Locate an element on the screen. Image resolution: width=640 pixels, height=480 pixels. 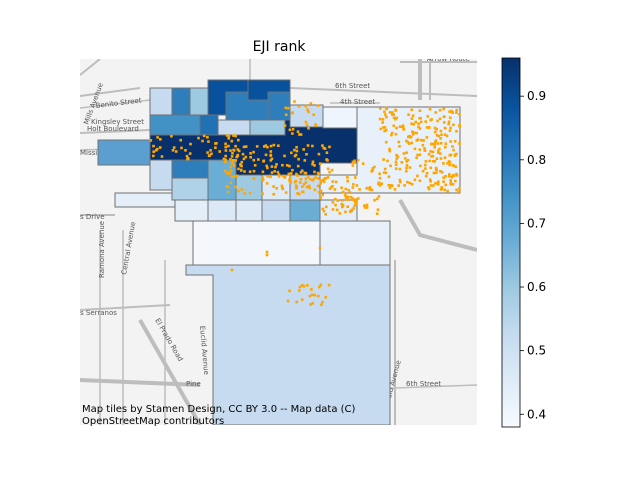
label-kingsley-street: Kingsley Street is located at coordinates (117, 122).